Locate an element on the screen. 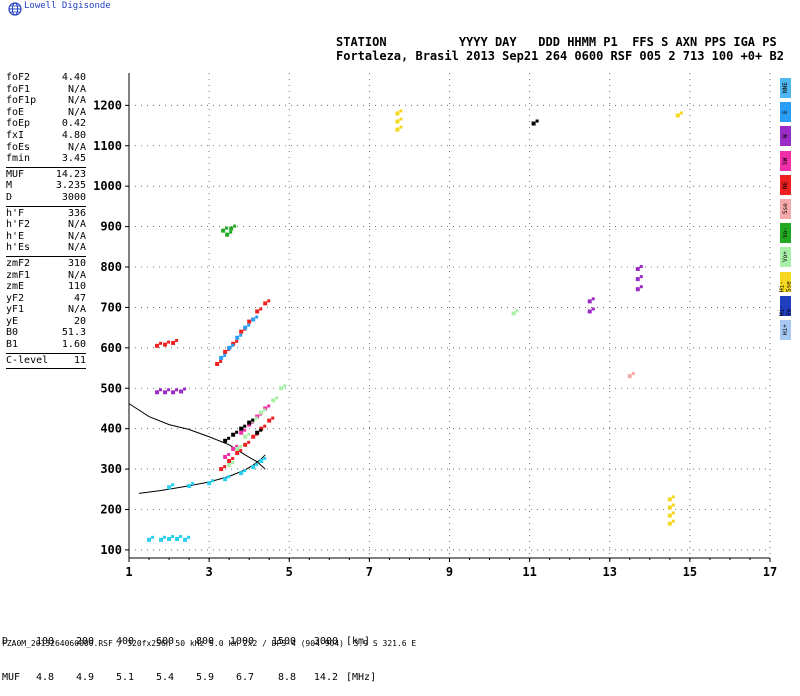  legend-swatch: Vo+ is located at coordinates (785, 257).